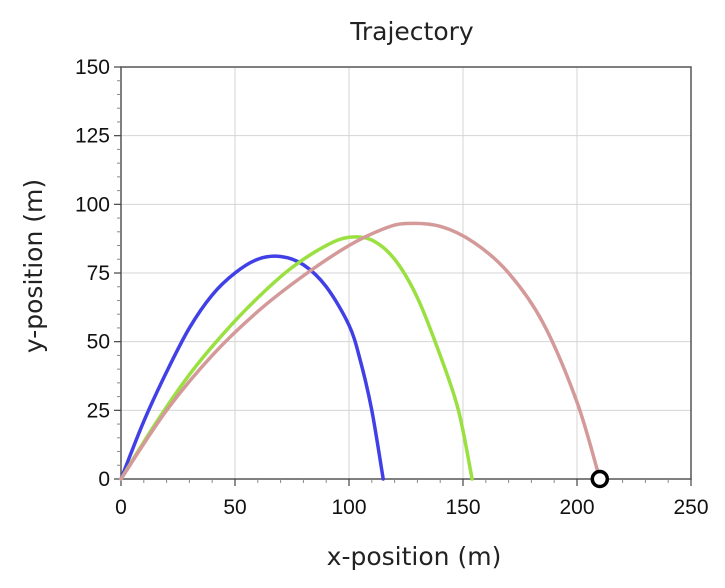 The image size is (725, 588). I want to click on x-tick-label: 50, so click(234, 507).